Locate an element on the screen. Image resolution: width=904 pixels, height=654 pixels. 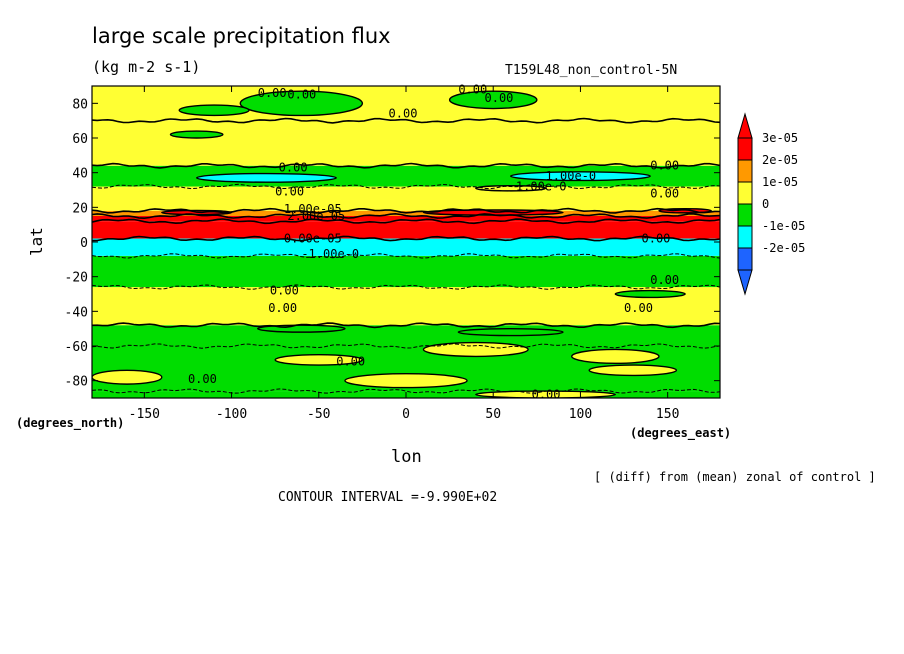
x-axis-label: lon is located at coordinates (406, 457).